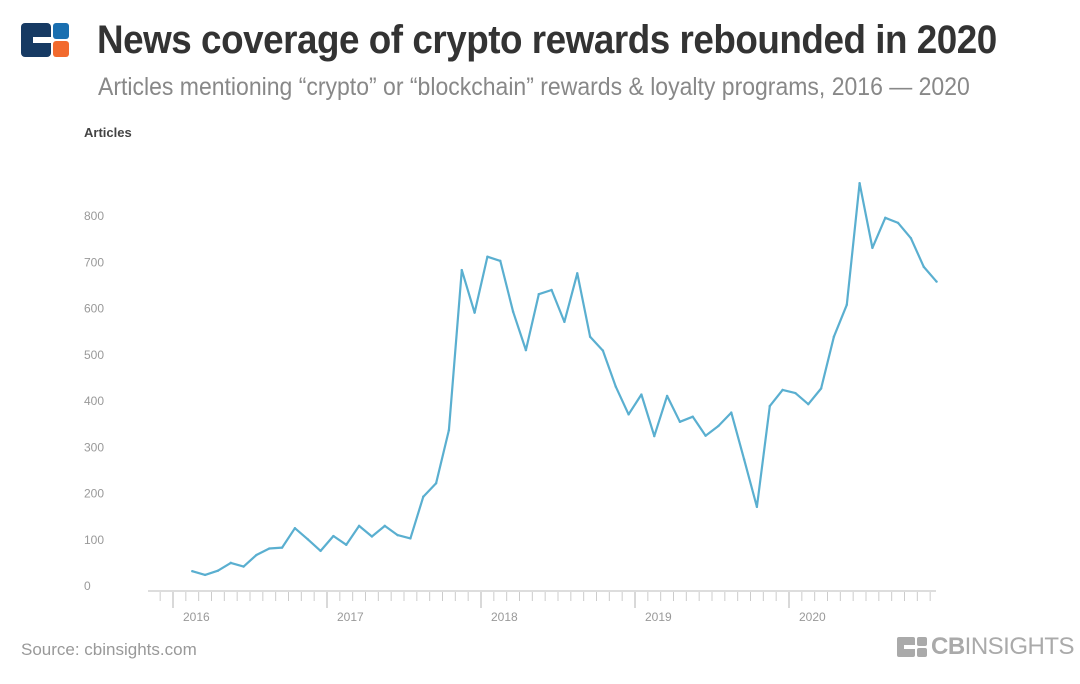  What do you see at coordinates (94, 262) in the screenshot?
I see `y-tick-label: 700` at bounding box center [94, 262].